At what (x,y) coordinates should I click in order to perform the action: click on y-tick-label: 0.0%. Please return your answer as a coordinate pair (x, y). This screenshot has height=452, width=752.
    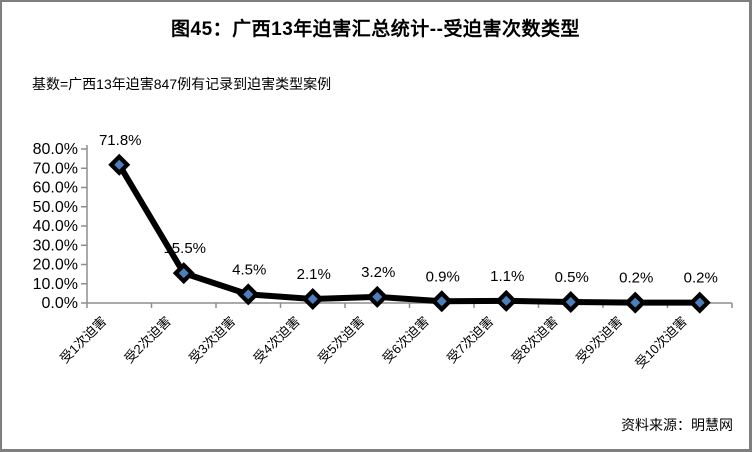
    Looking at the image, I should click on (60, 303).